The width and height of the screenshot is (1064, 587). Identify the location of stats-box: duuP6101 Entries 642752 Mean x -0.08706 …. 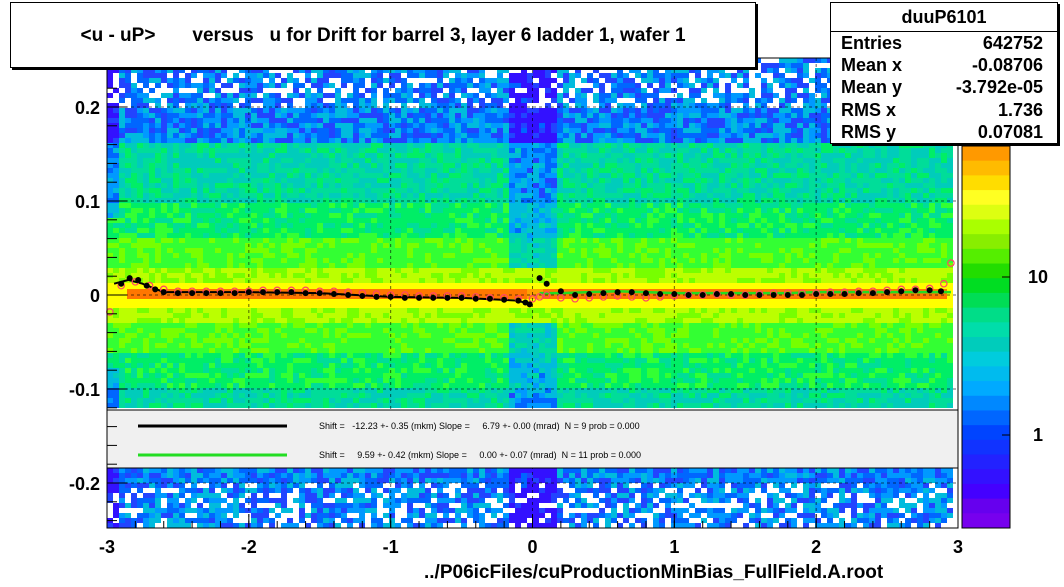
(944, 73).